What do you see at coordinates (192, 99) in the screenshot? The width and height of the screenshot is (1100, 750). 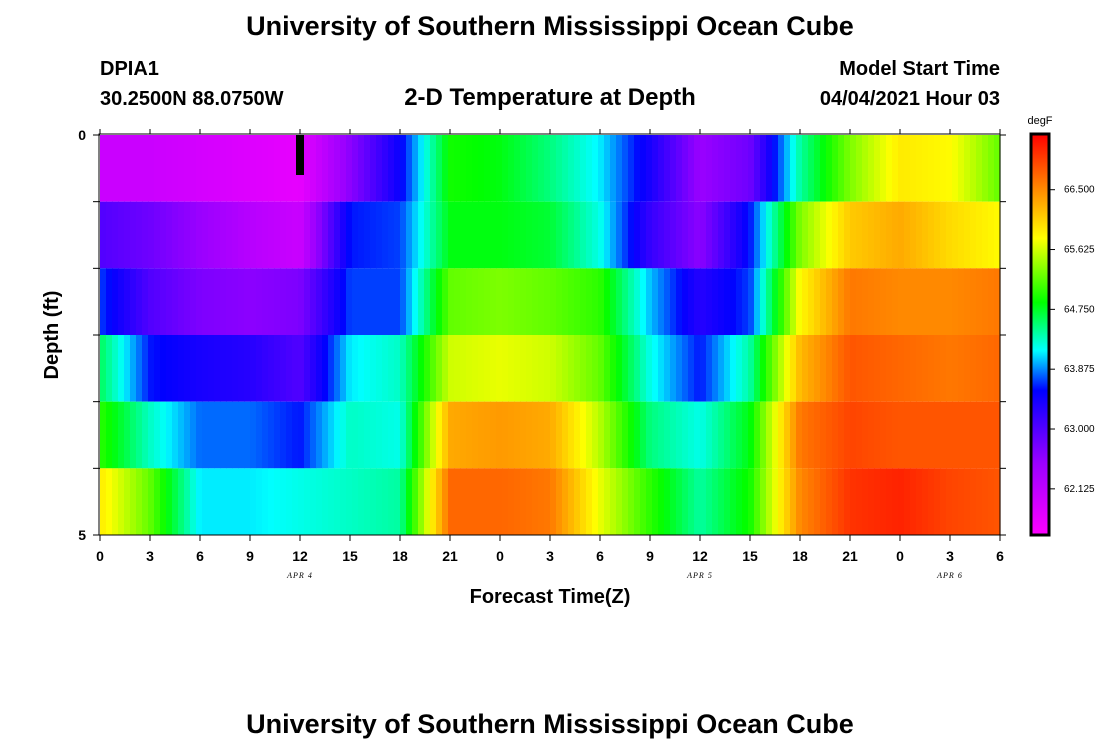 I see `station-location: 30.2500N 88.0750W` at bounding box center [192, 99].